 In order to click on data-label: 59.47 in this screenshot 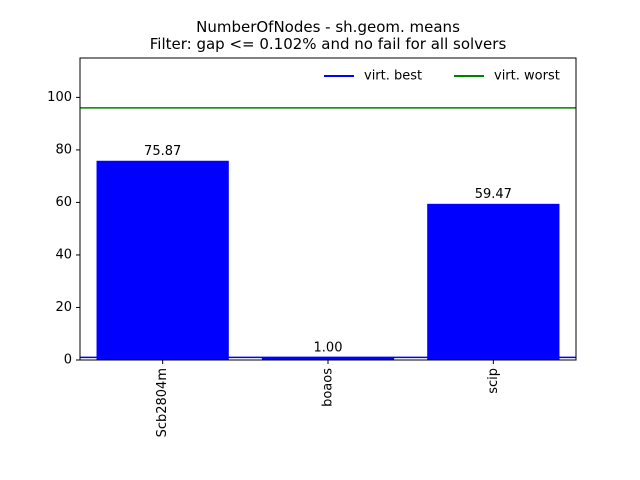, I will do `click(493, 194)`.